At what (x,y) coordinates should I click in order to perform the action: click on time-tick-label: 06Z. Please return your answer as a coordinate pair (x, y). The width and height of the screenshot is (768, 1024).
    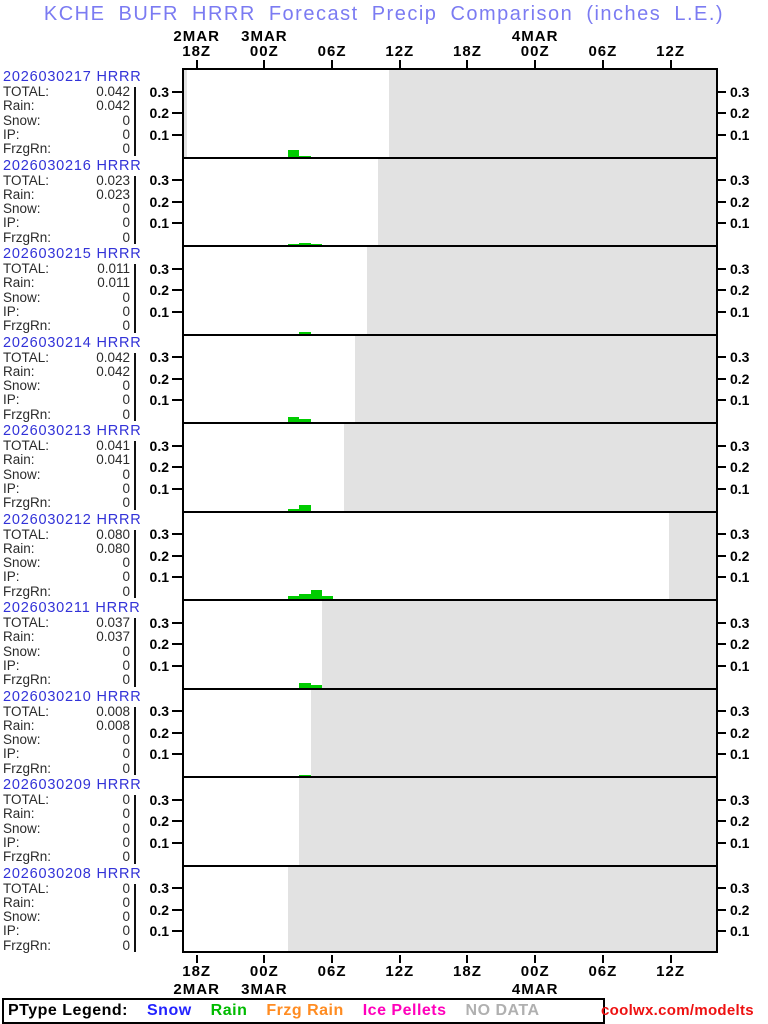
    Looking at the image, I should click on (603, 51).